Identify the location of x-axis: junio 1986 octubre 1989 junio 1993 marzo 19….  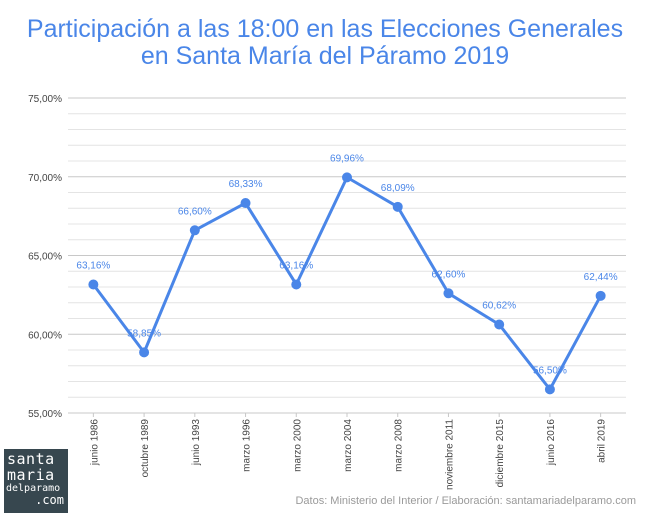
(348, 451).